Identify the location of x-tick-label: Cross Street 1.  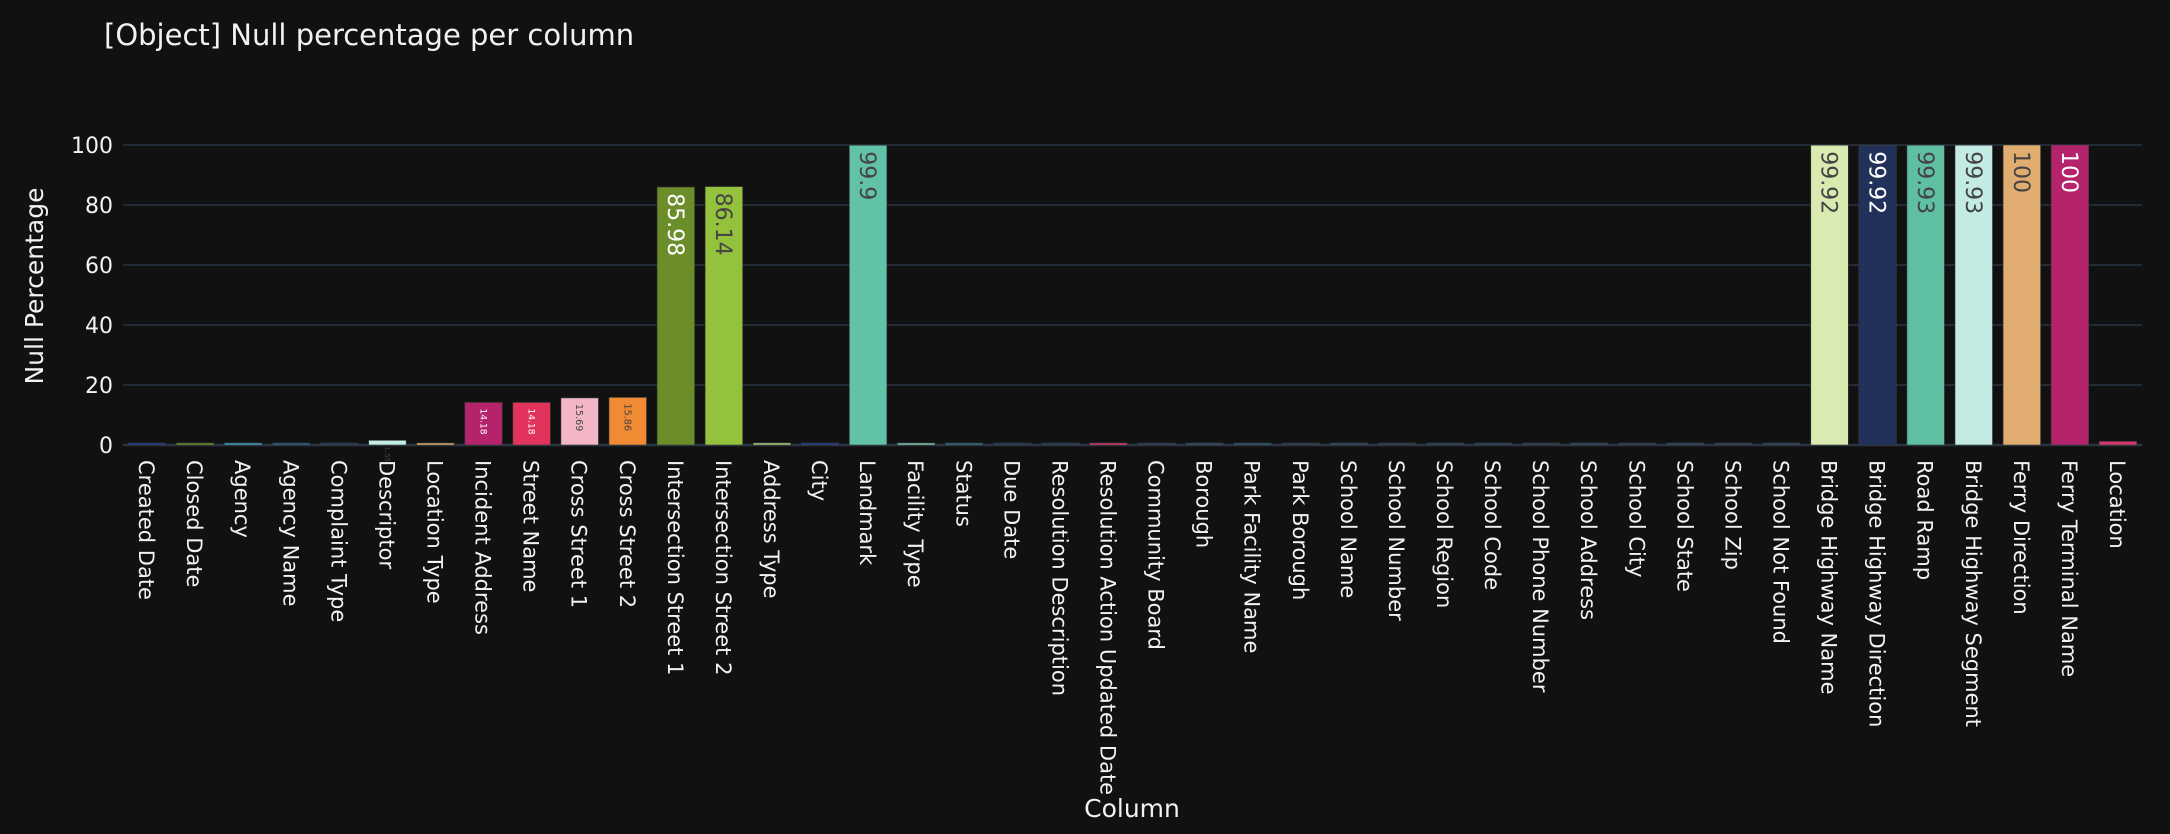
(579, 534).